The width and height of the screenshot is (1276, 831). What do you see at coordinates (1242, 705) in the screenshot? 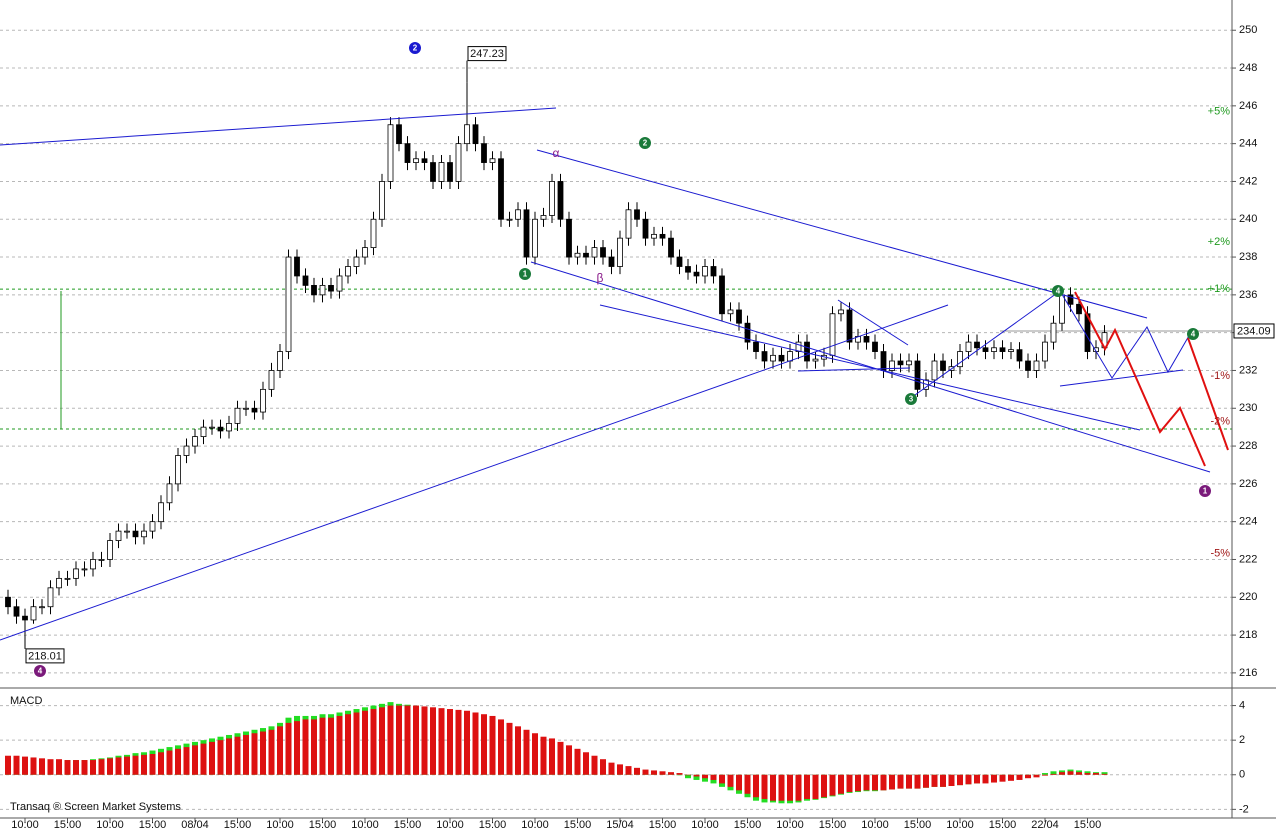
I see `y-tick-label: 4` at bounding box center [1242, 705].